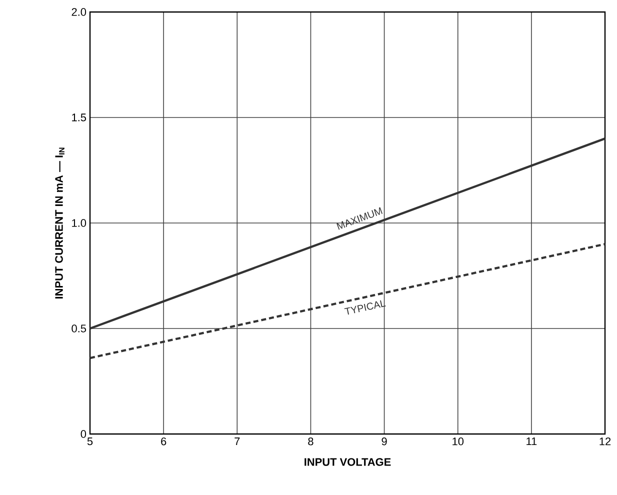  I want to click on y-tick-label: 0, so click(83, 434).